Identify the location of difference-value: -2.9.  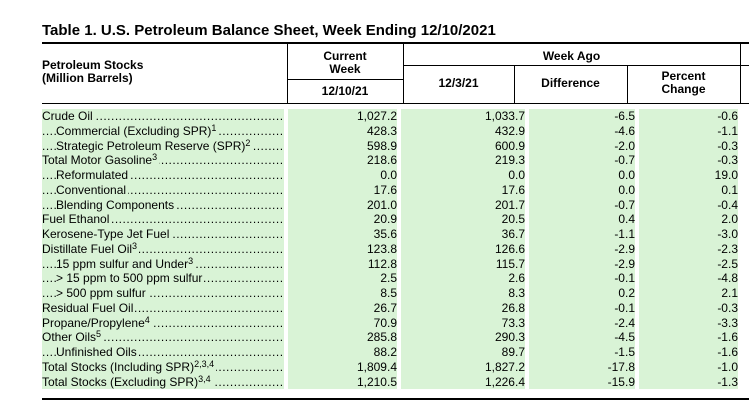
(582, 249).